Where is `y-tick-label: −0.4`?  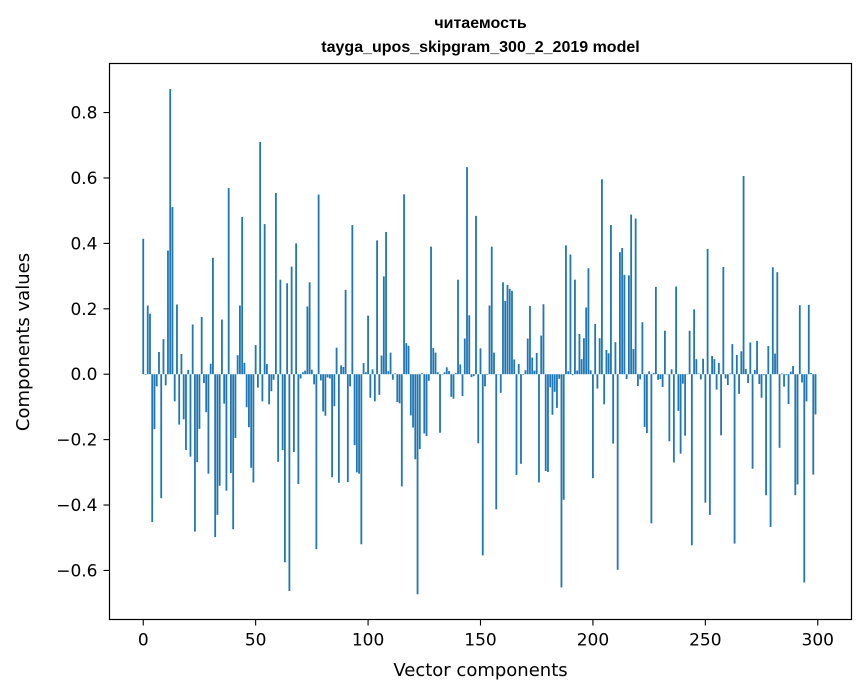
y-tick-label: −0.4 is located at coordinates (76, 506).